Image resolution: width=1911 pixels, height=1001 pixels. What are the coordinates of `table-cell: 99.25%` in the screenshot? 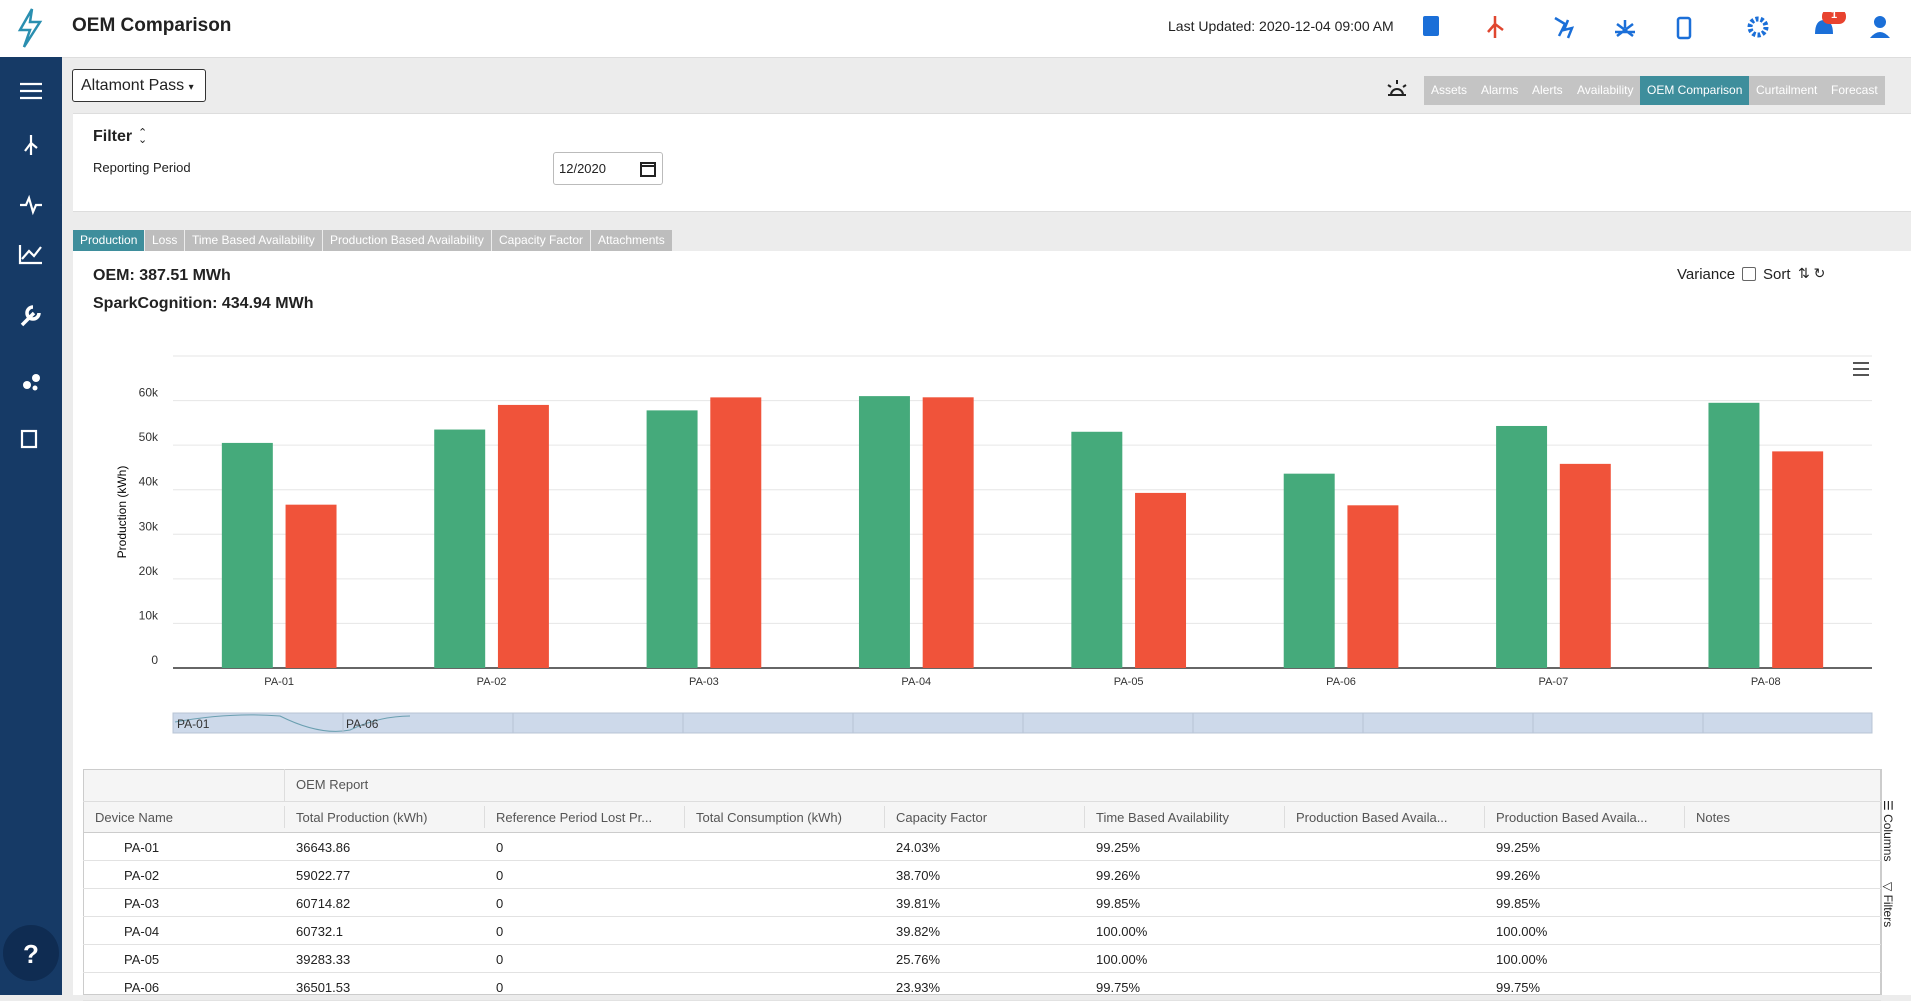 It's located at (1518, 847).